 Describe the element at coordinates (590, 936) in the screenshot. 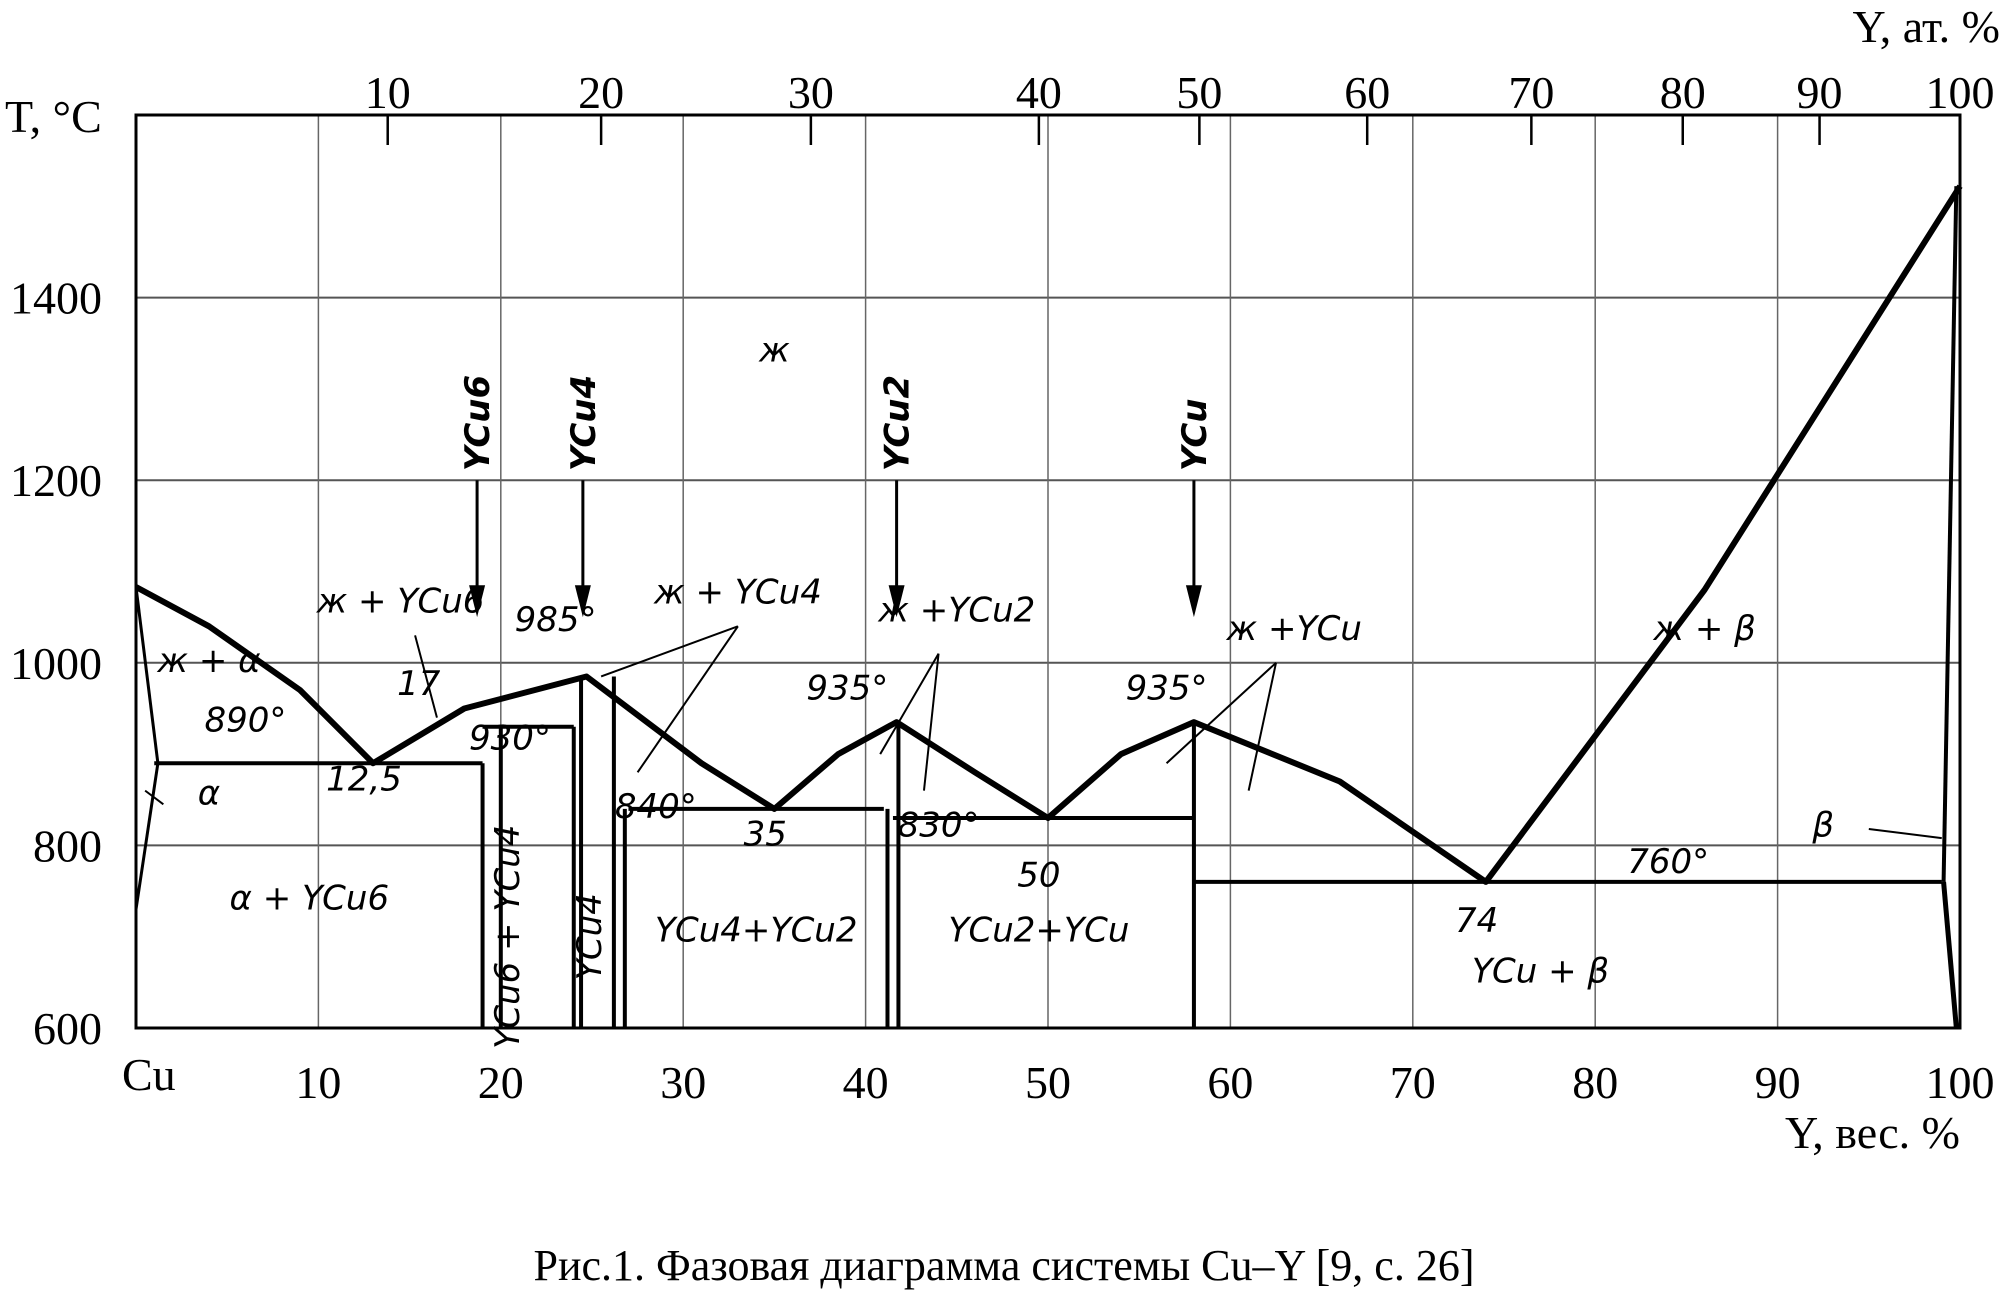

I see `region-label: YCu4` at that location.